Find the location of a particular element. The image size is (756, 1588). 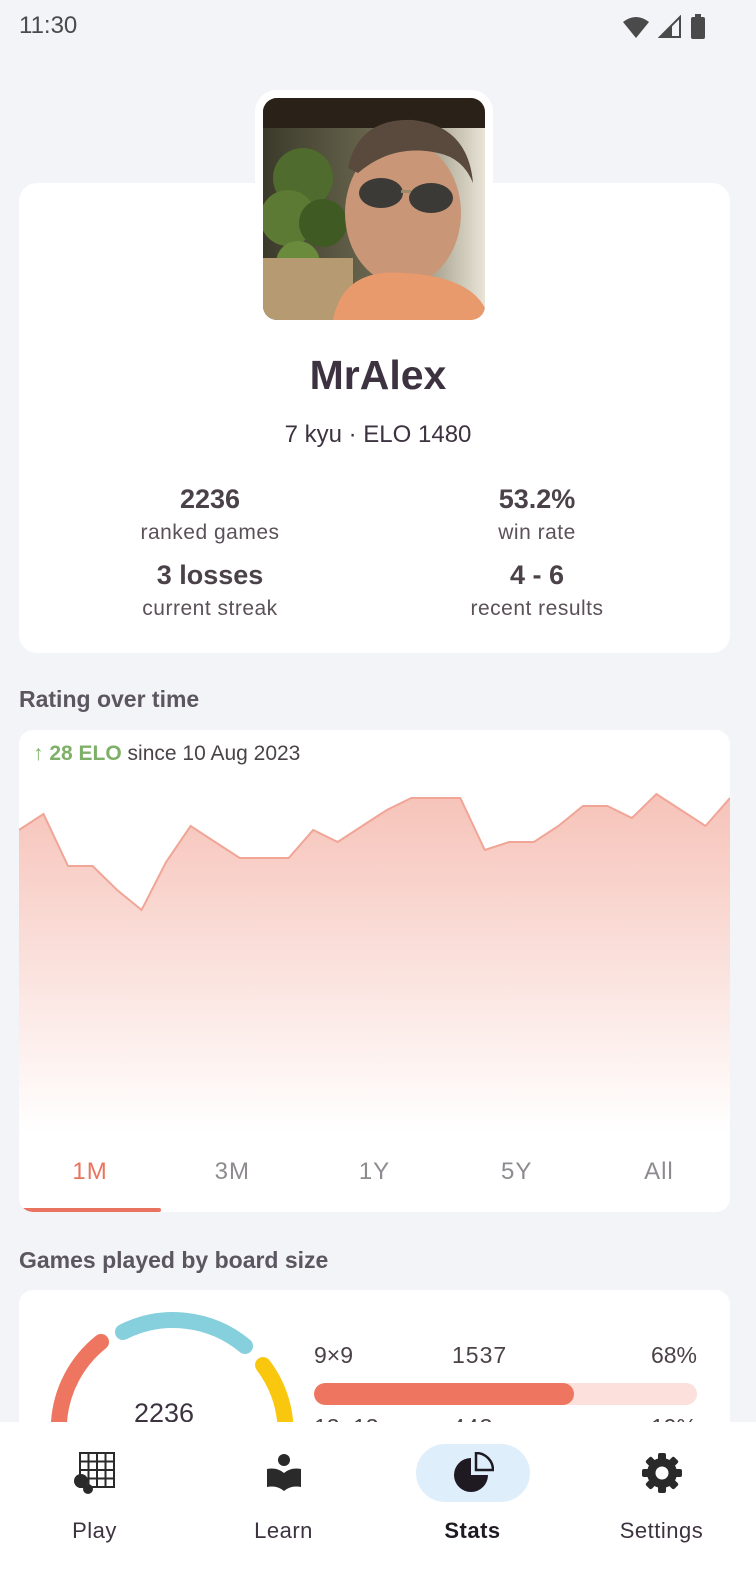

nav-play: Play is located at coordinates (94, 1505).